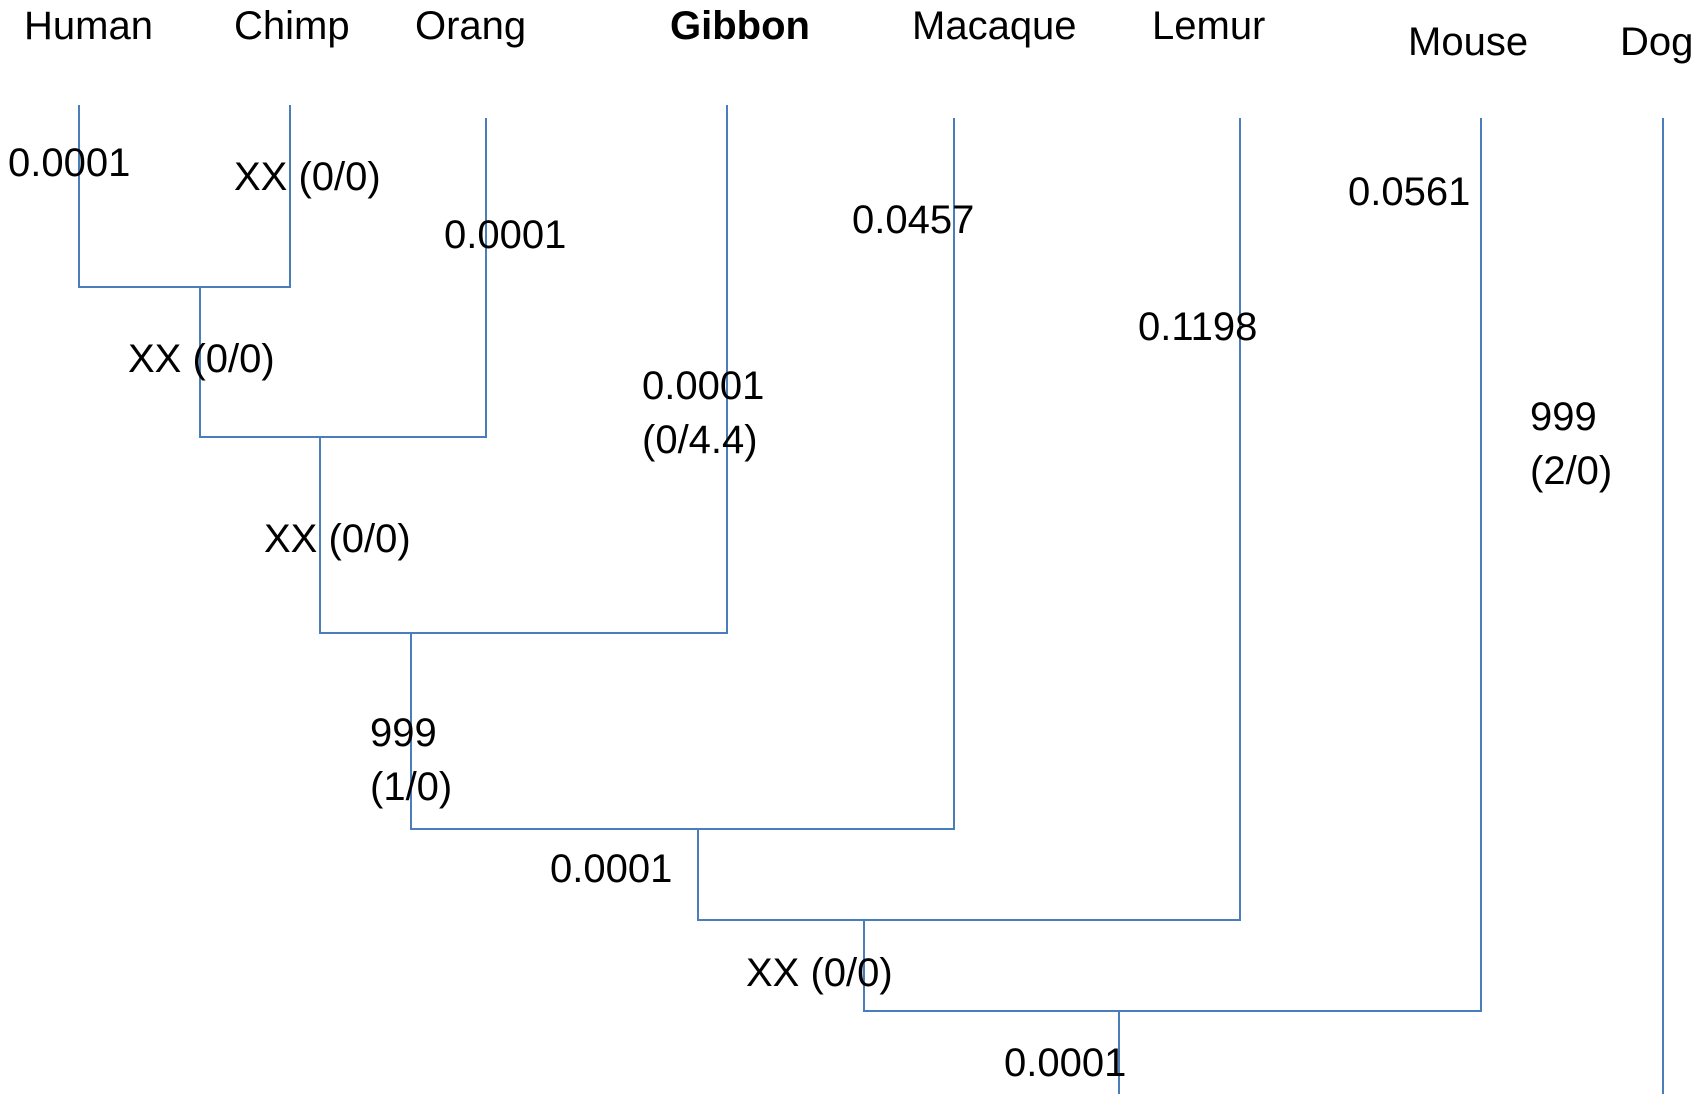 This screenshot has width=1706, height=1094. What do you see at coordinates (88, 26) in the screenshot?
I see `taxon-human-label: Human` at bounding box center [88, 26].